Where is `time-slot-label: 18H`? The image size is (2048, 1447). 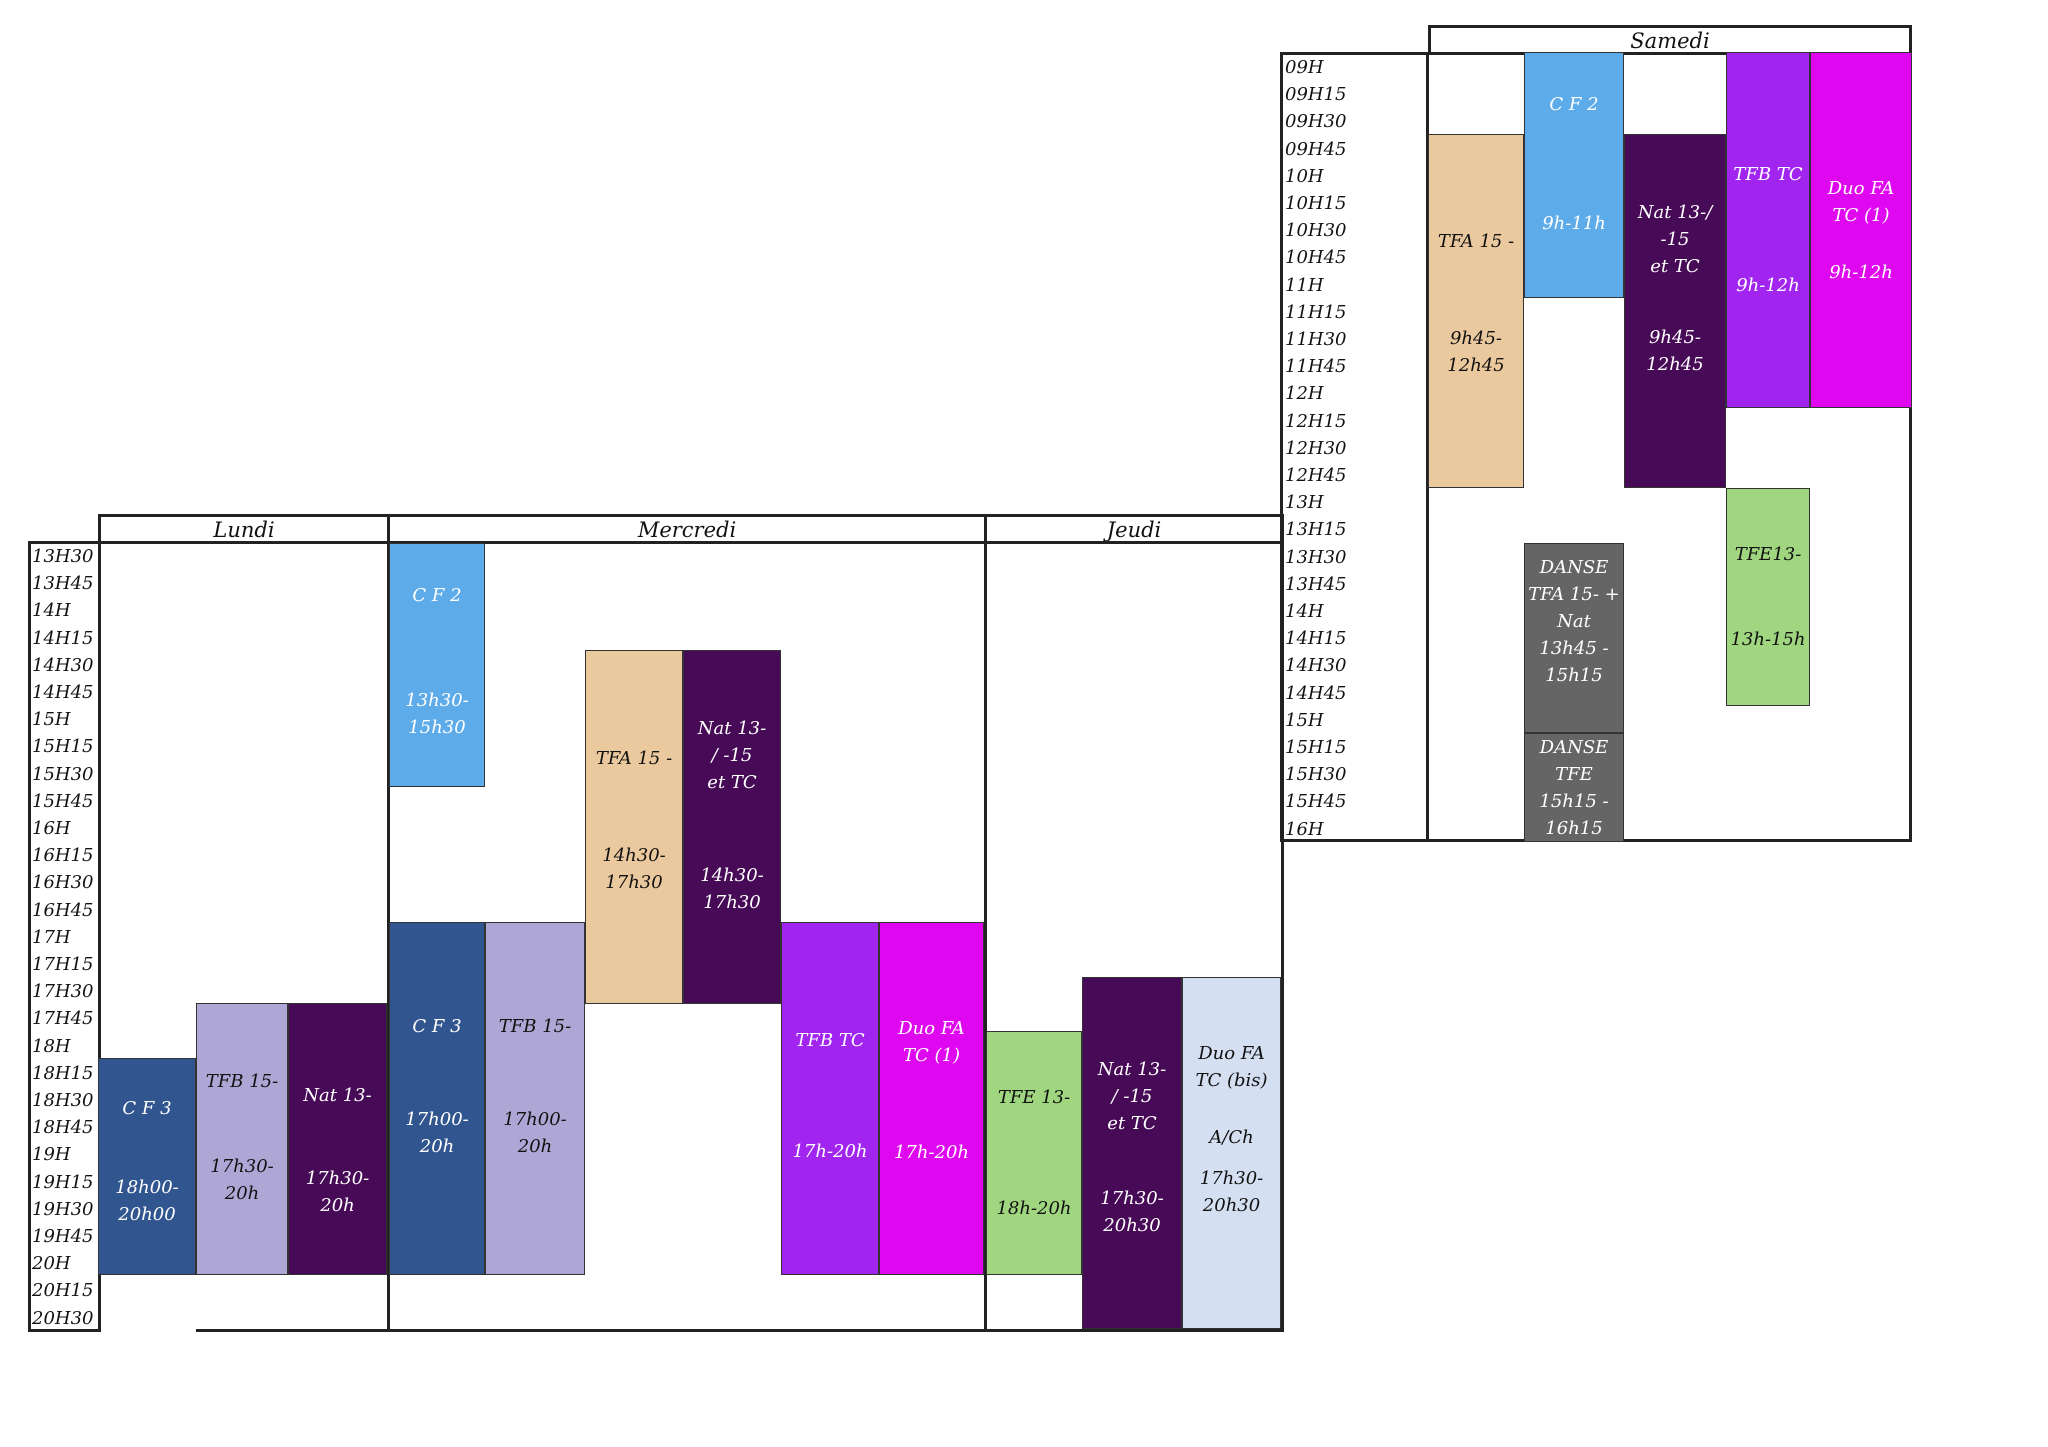
time-slot-label: 18H is located at coordinates (51, 1046).